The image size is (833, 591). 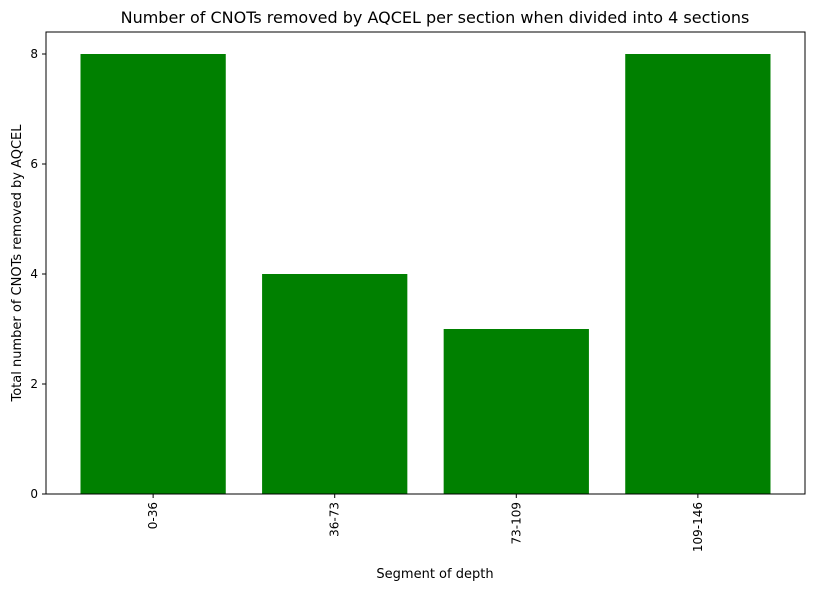 What do you see at coordinates (34, 274) in the screenshot?
I see `y-tick-label: 4` at bounding box center [34, 274].